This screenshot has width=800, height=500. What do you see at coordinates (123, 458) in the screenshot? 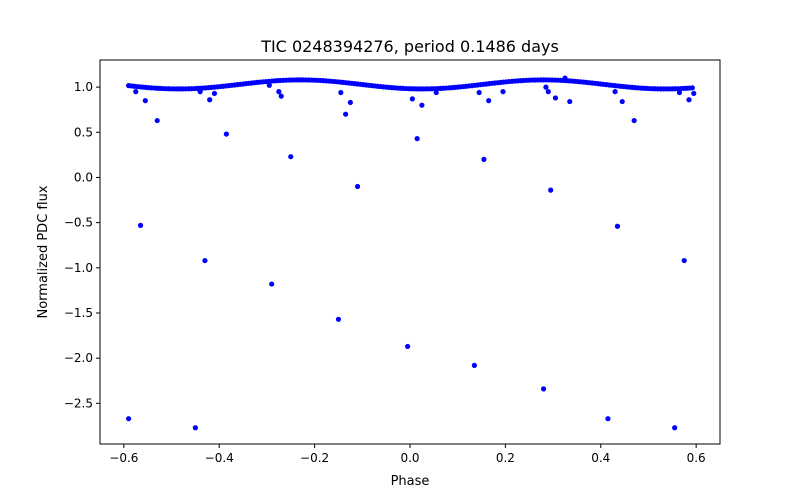
I see `x-tick-label: −0.6` at bounding box center [123, 458].